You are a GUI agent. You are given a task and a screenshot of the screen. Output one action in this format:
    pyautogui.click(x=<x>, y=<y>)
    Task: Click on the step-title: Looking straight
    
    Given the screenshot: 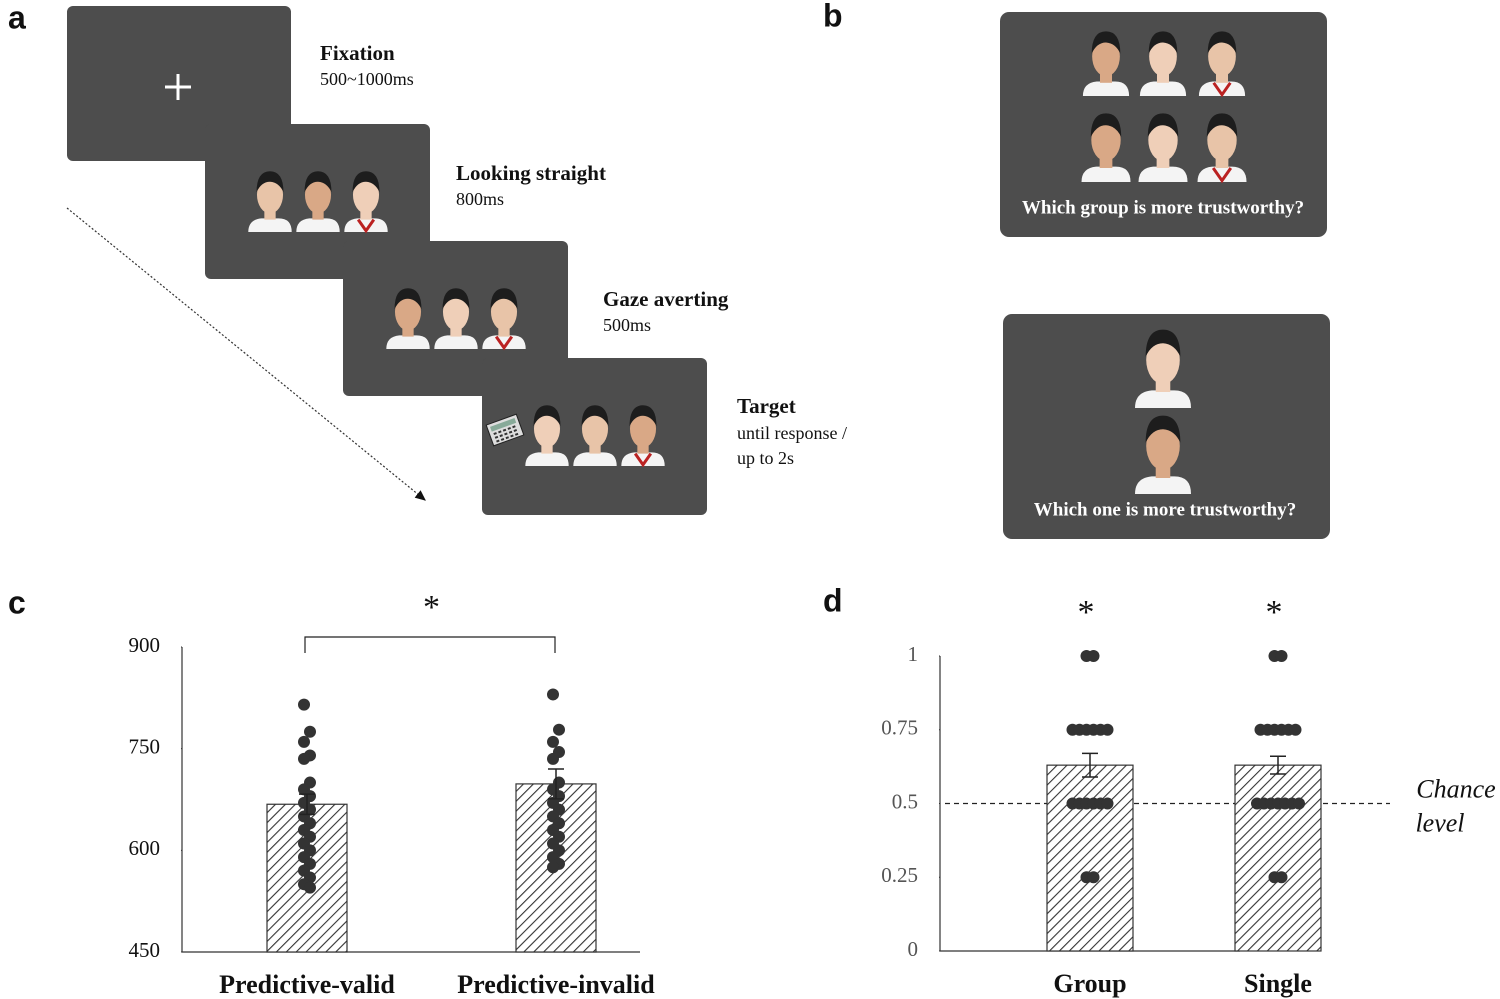 What is the action you would take?
    pyautogui.click(x=531, y=173)
    